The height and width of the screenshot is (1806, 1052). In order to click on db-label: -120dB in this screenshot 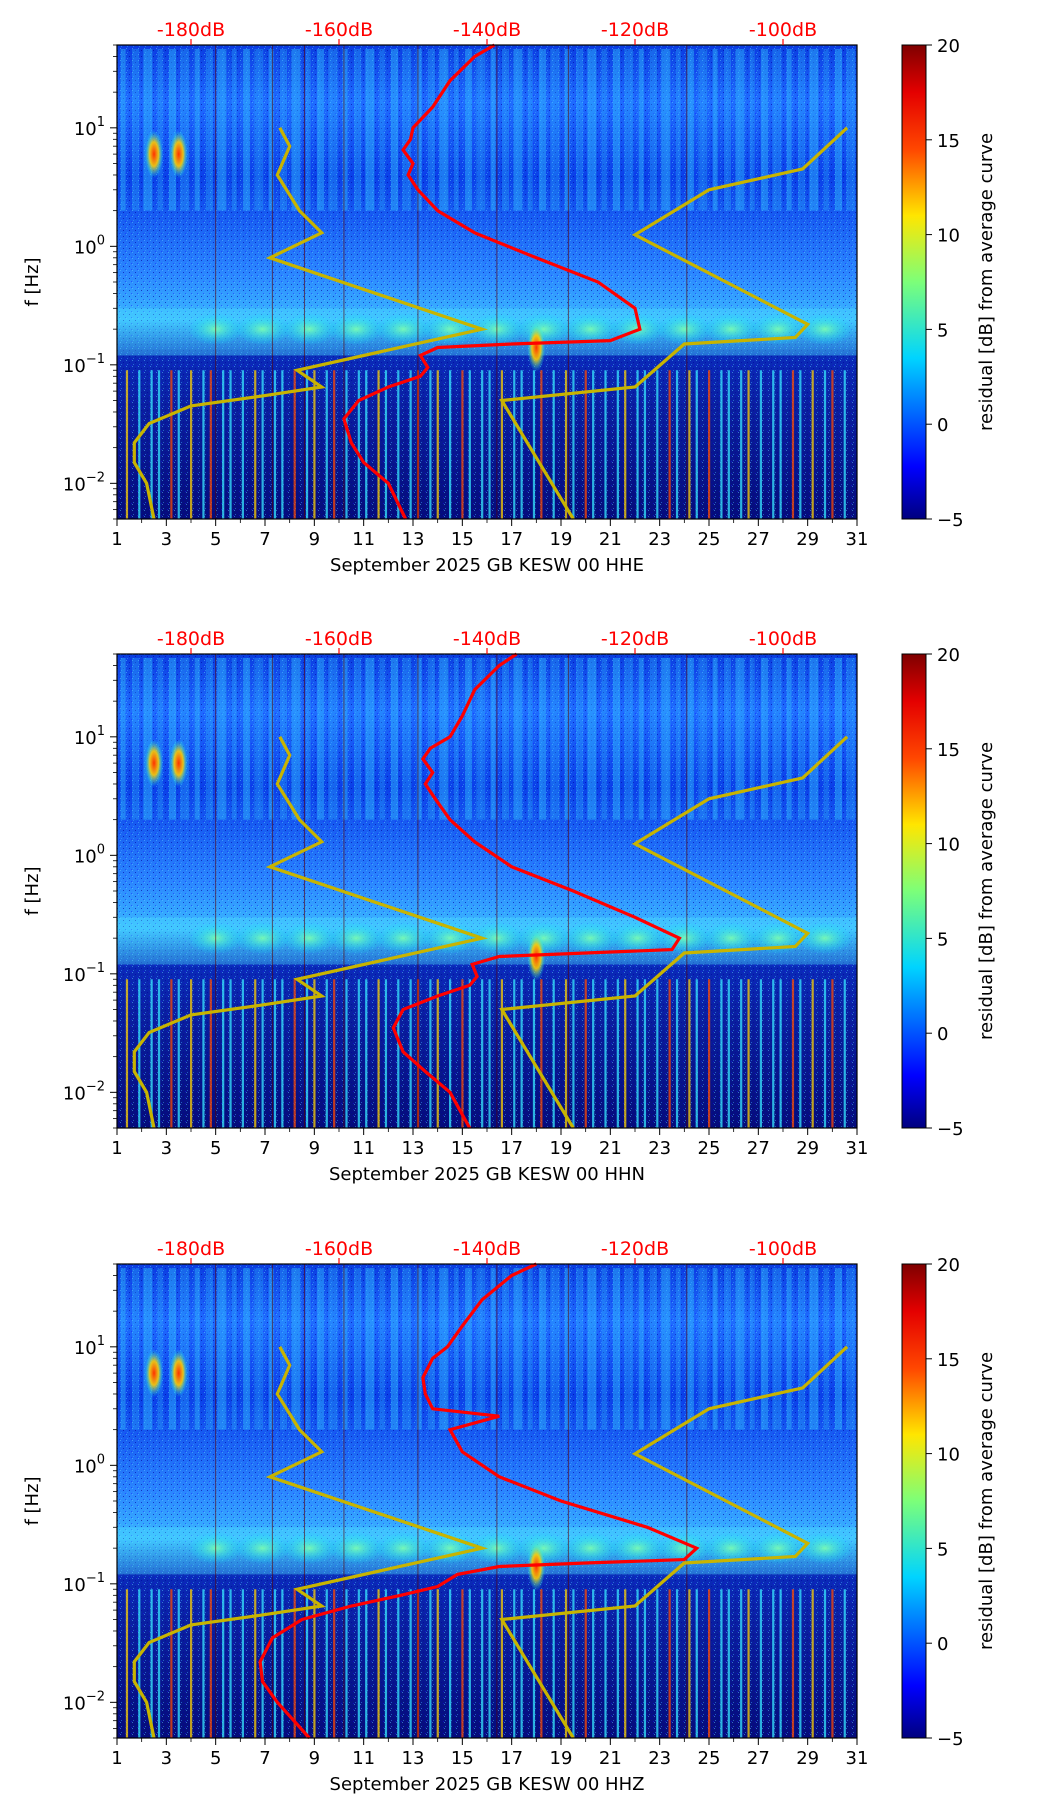, I will do `click(635, 1249)`.